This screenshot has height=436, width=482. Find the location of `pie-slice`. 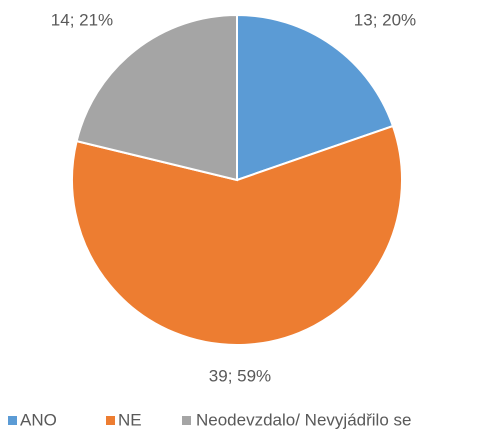

pie-slice is located at coordinates (156, 97).